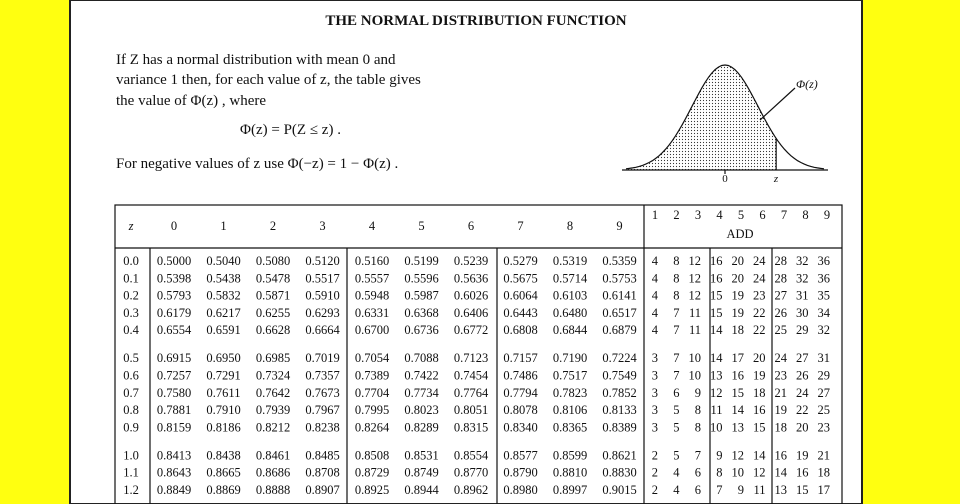  I want to click on add-cell: 15, so click(759, 427).